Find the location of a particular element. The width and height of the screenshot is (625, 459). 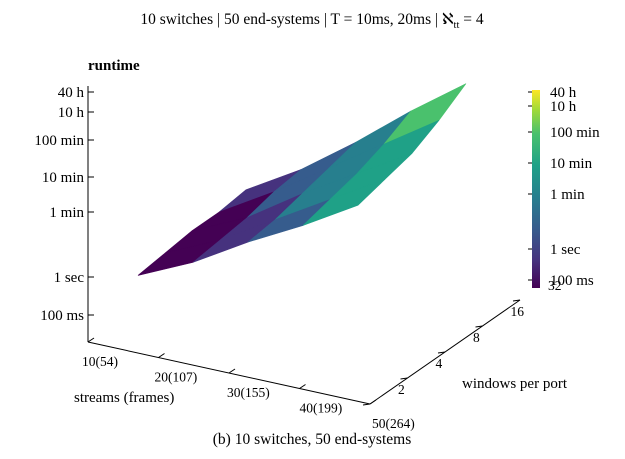

x-tick-label: 40(199) is located at coordinates (321, 408).